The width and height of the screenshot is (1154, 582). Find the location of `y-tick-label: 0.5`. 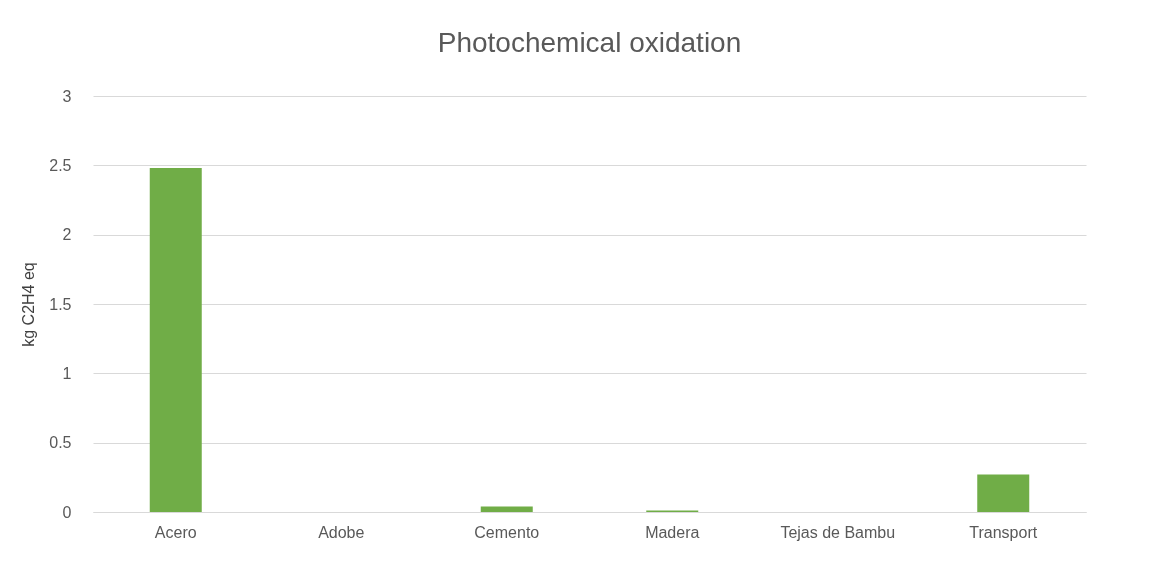

y-tick-label: 0.5 is located at coordinates (60, 443).